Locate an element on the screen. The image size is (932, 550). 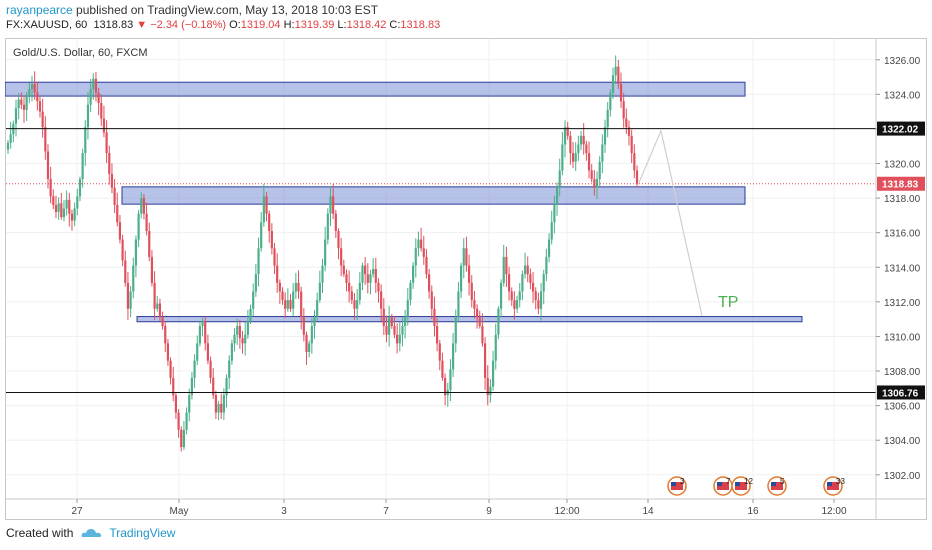
level-label: 1322.02 is located at coordinates (900, 130).